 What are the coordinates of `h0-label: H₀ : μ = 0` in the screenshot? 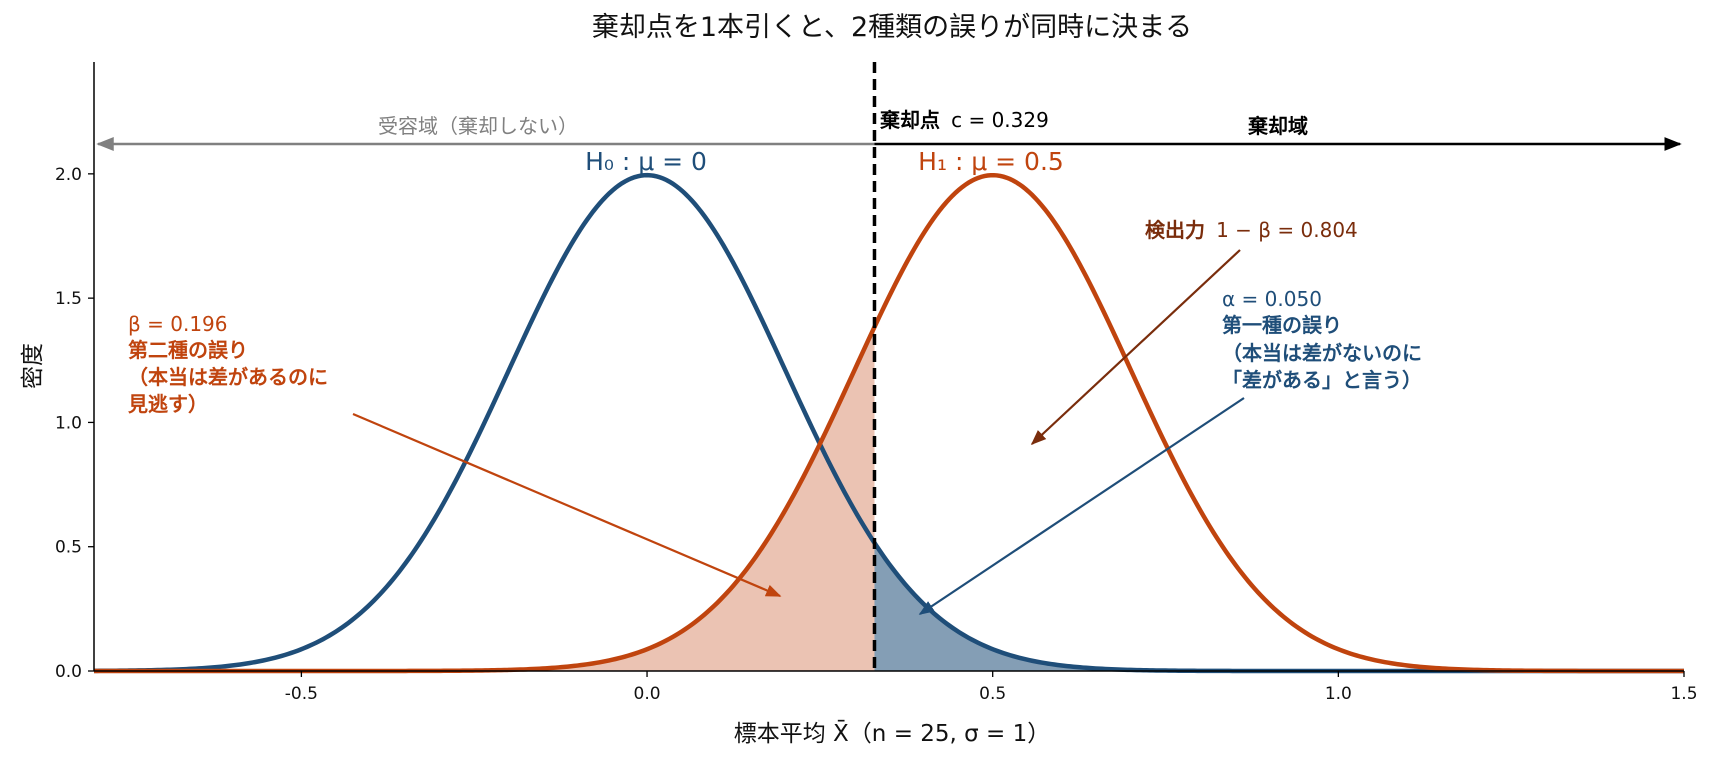 It's located at (646, 161).